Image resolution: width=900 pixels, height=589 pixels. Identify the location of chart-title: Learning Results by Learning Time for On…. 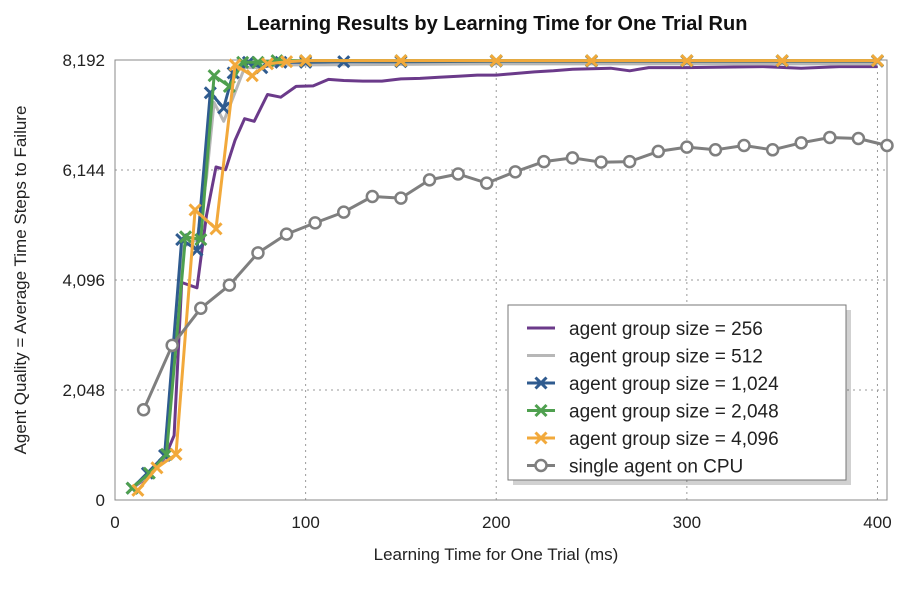
(497, 24).